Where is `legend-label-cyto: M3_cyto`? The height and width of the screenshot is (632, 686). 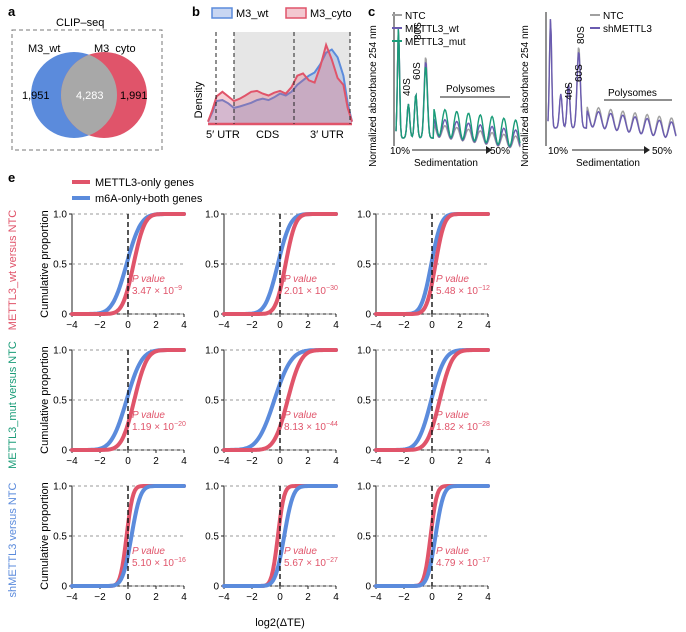
legend-label-cyto: M3_cyto is located at coordinates (331, 14).